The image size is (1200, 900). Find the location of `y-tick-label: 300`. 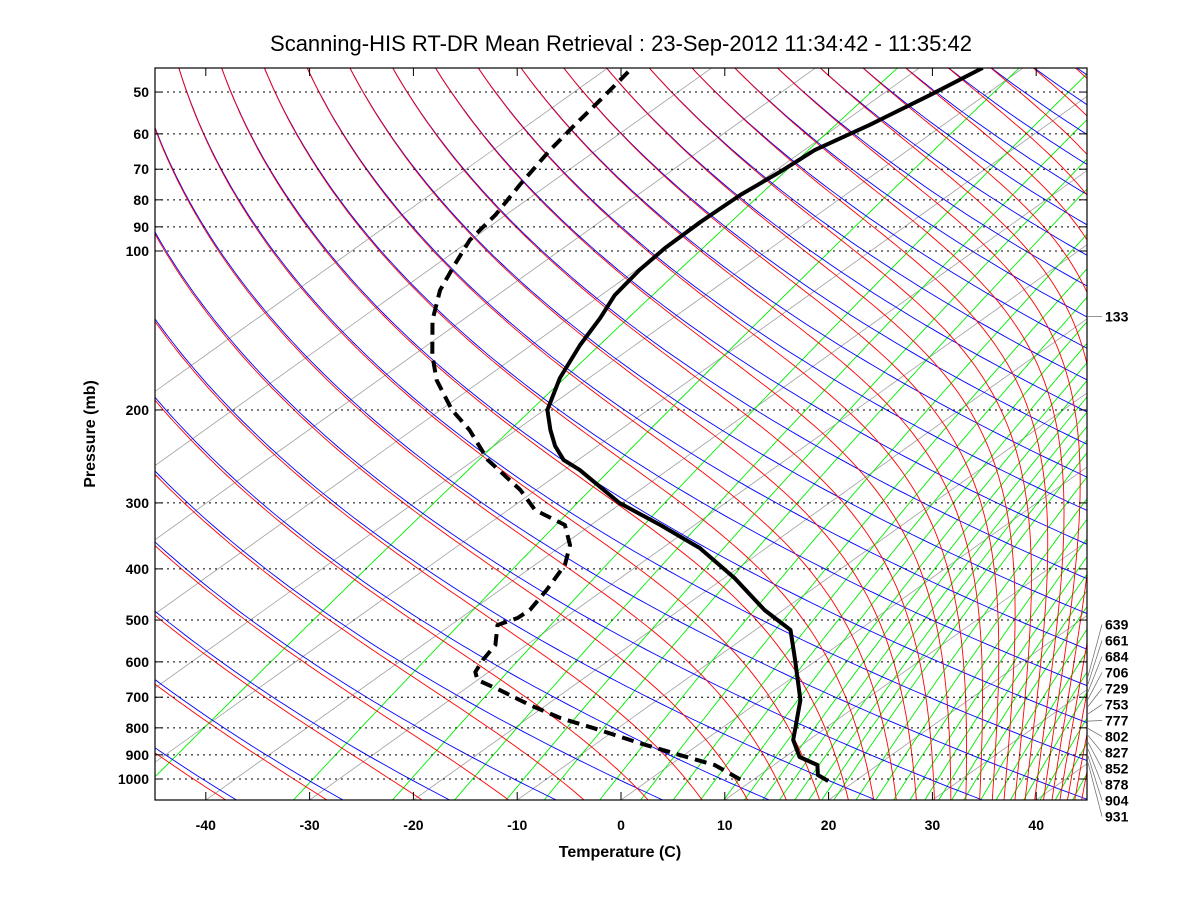

y-tick-label: 300 is located at coordinates (138, 503).